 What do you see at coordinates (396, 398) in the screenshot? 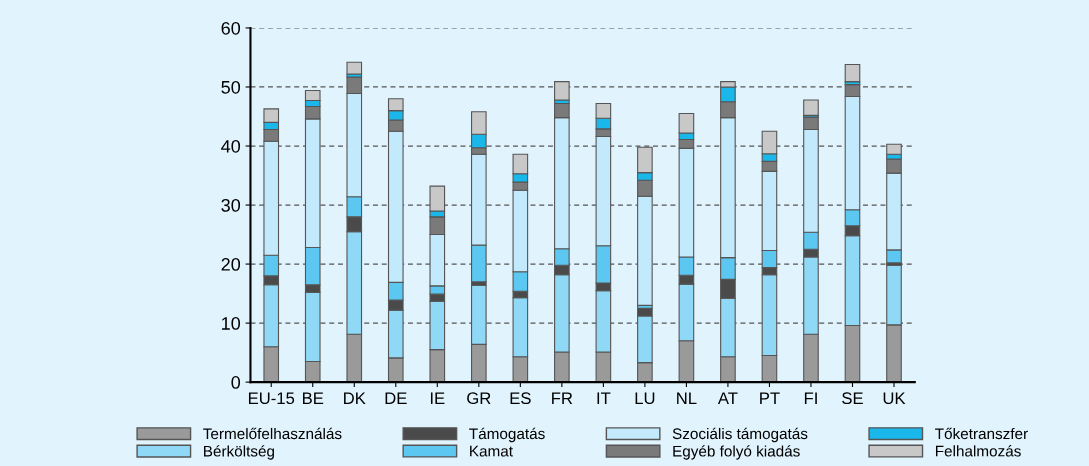
I see `x-tick-label: DE` at bounding box center [396, 398].